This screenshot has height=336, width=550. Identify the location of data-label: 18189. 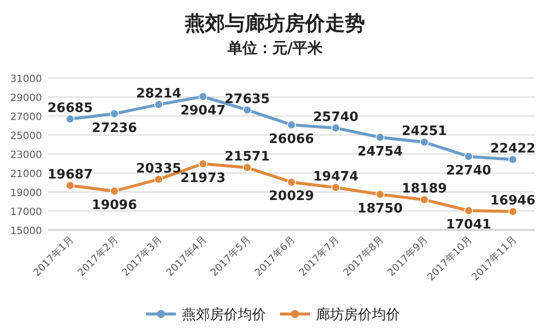
(424, 189).